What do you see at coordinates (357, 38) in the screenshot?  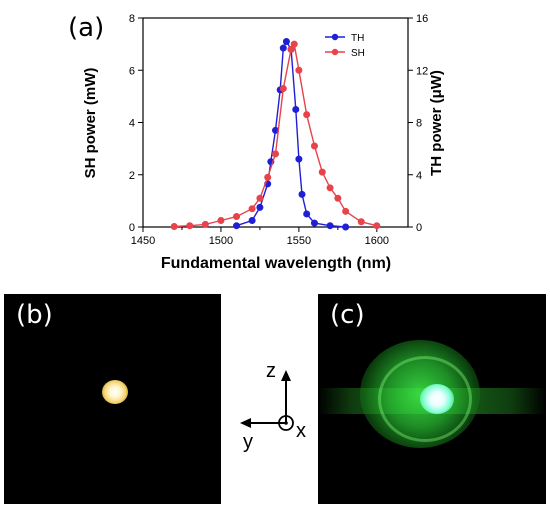 I see `legend-label-th: TH` at bounding box center [357, 38].